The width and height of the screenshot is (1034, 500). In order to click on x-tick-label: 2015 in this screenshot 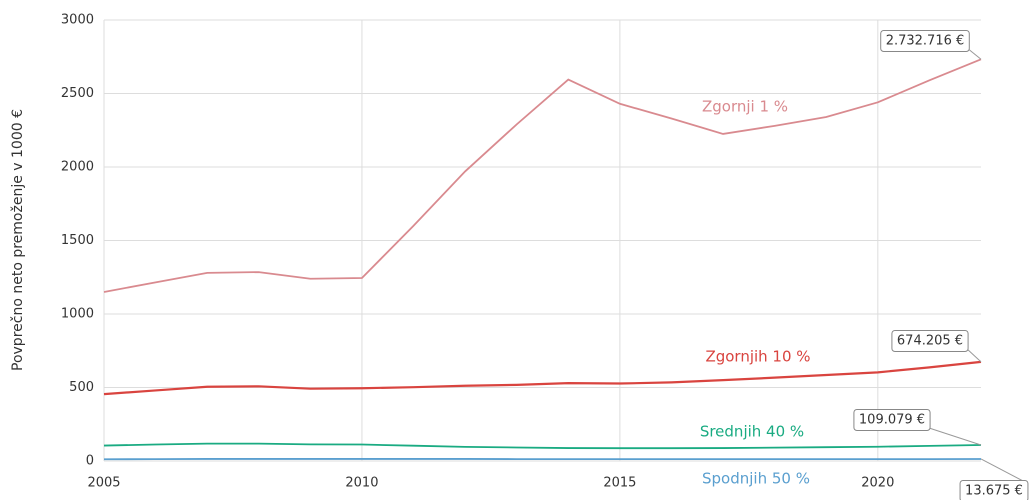, I will do `click(619, 483)`.